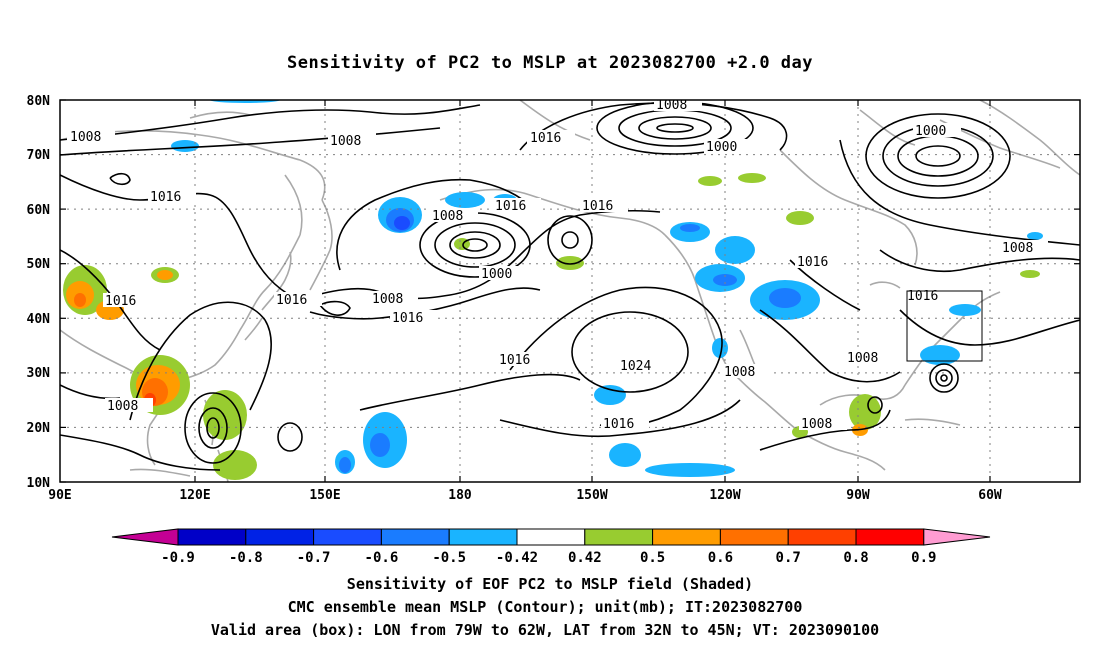 This screenshot has height=650, width=1100. What do you see at coordinates (525, 495) in the screenshot?
I see `longitude-labels: 90E 120E 150E 180 150W 120W 90W 60W` at bounding box center [525, 495].